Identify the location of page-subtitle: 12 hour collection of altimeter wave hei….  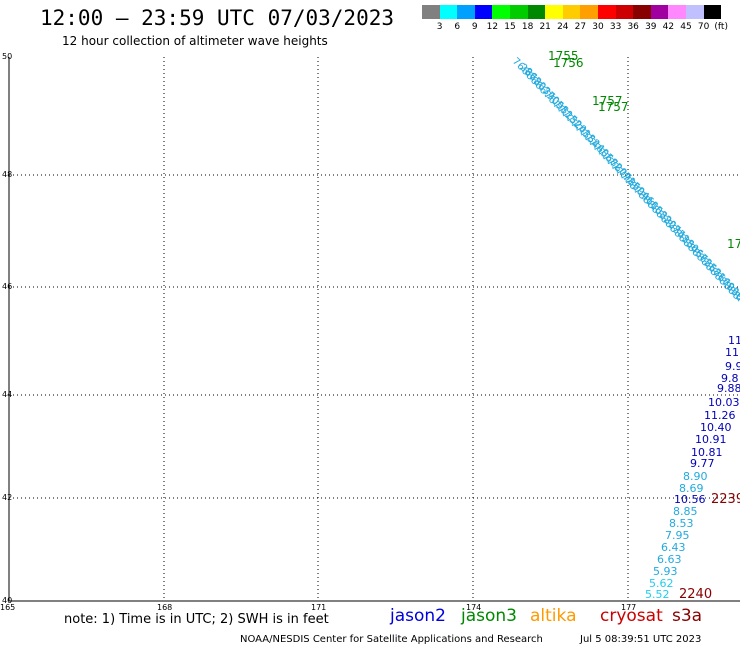
(195, 41).